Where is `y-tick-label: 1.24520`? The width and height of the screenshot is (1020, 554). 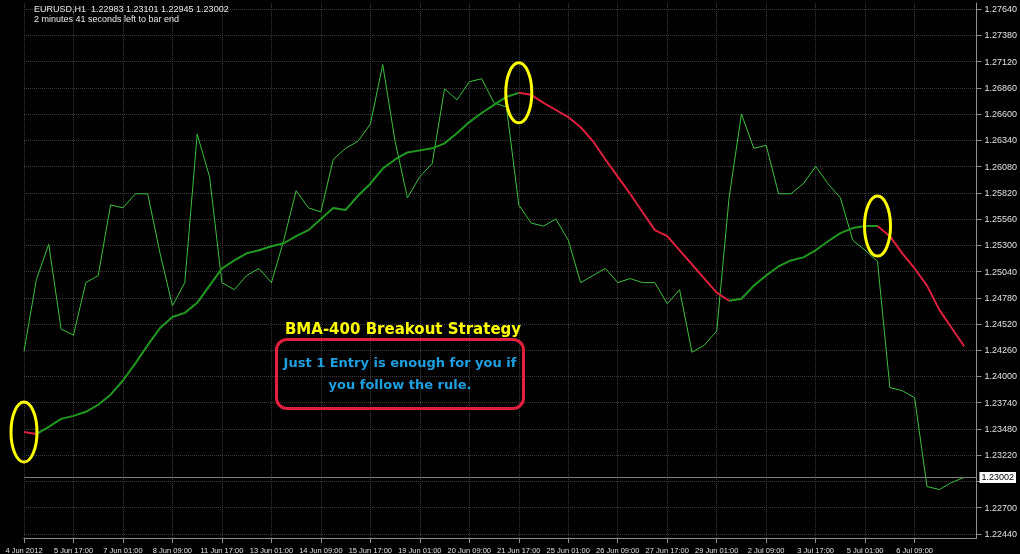 y-tick-label: 1.24520 is located at coordinates (1001, 324).